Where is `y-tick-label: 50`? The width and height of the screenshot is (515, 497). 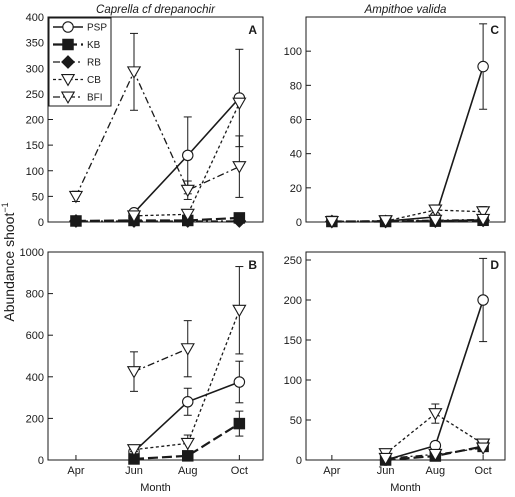 y-tick-label: 50 is located at coordinates (38, 197).